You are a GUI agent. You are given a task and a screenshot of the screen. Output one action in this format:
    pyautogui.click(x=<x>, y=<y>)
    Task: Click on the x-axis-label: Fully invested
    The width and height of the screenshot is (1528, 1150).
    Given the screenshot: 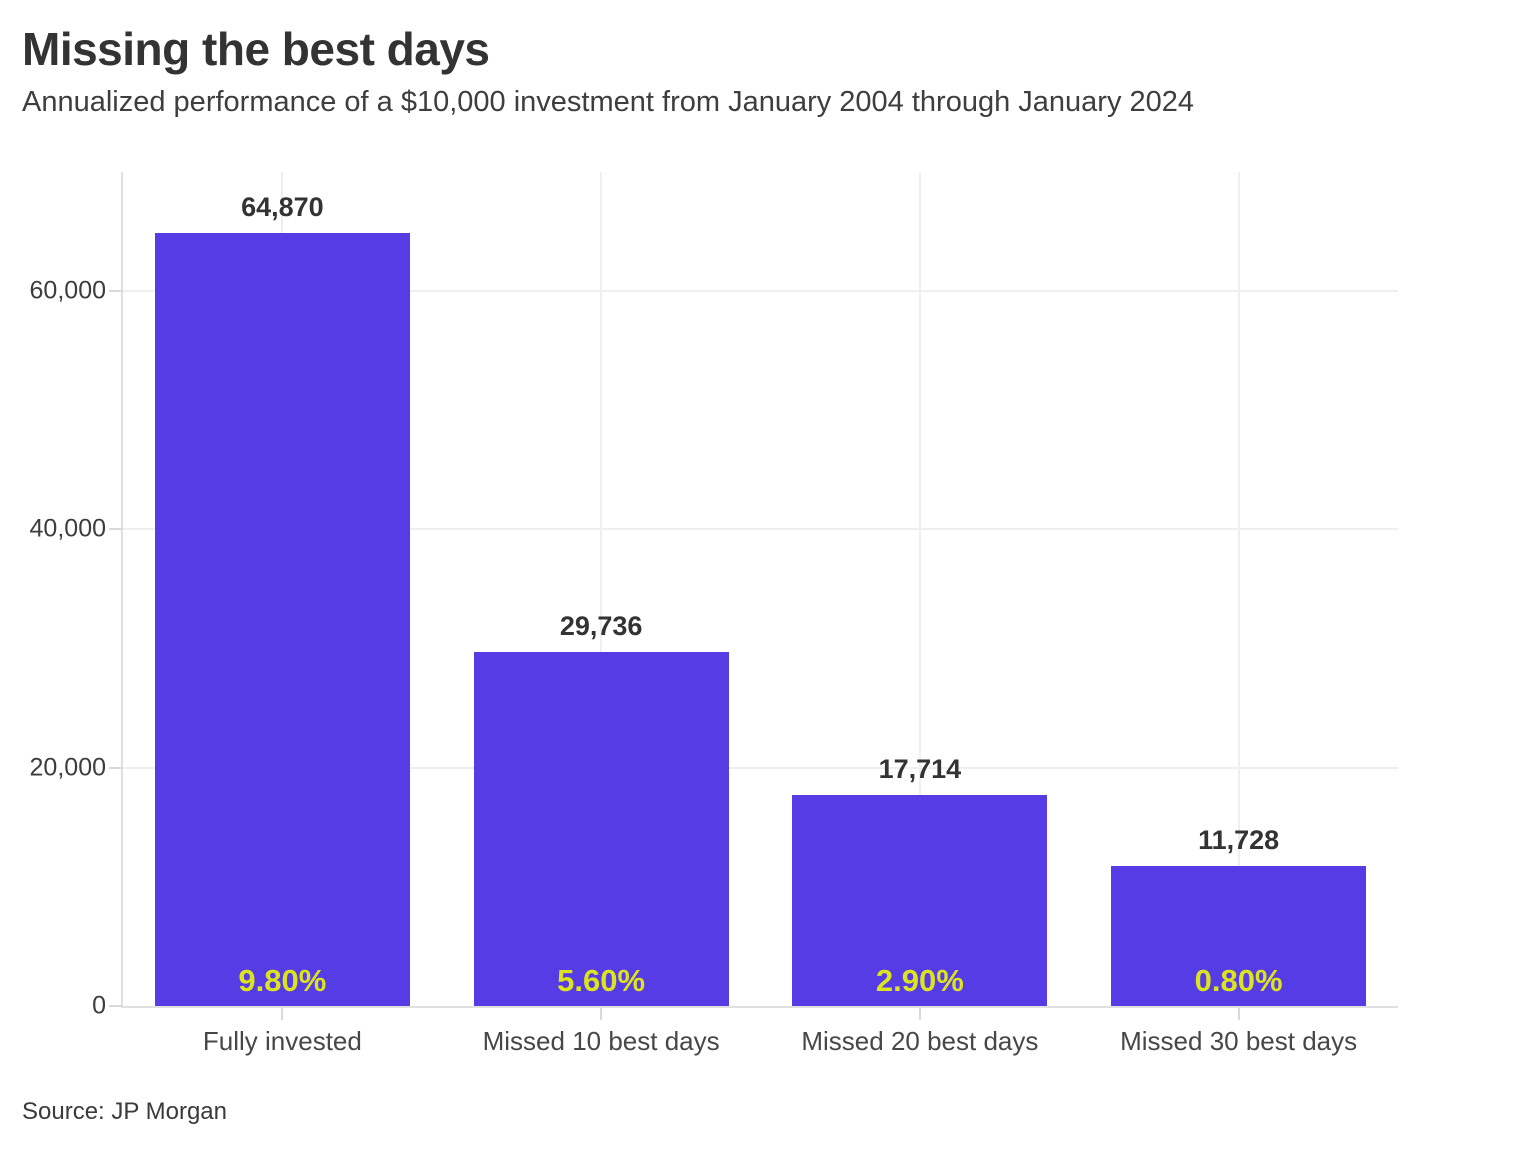 What is the action you would take?
    pyautogui.click(x=282, y=1041)
    